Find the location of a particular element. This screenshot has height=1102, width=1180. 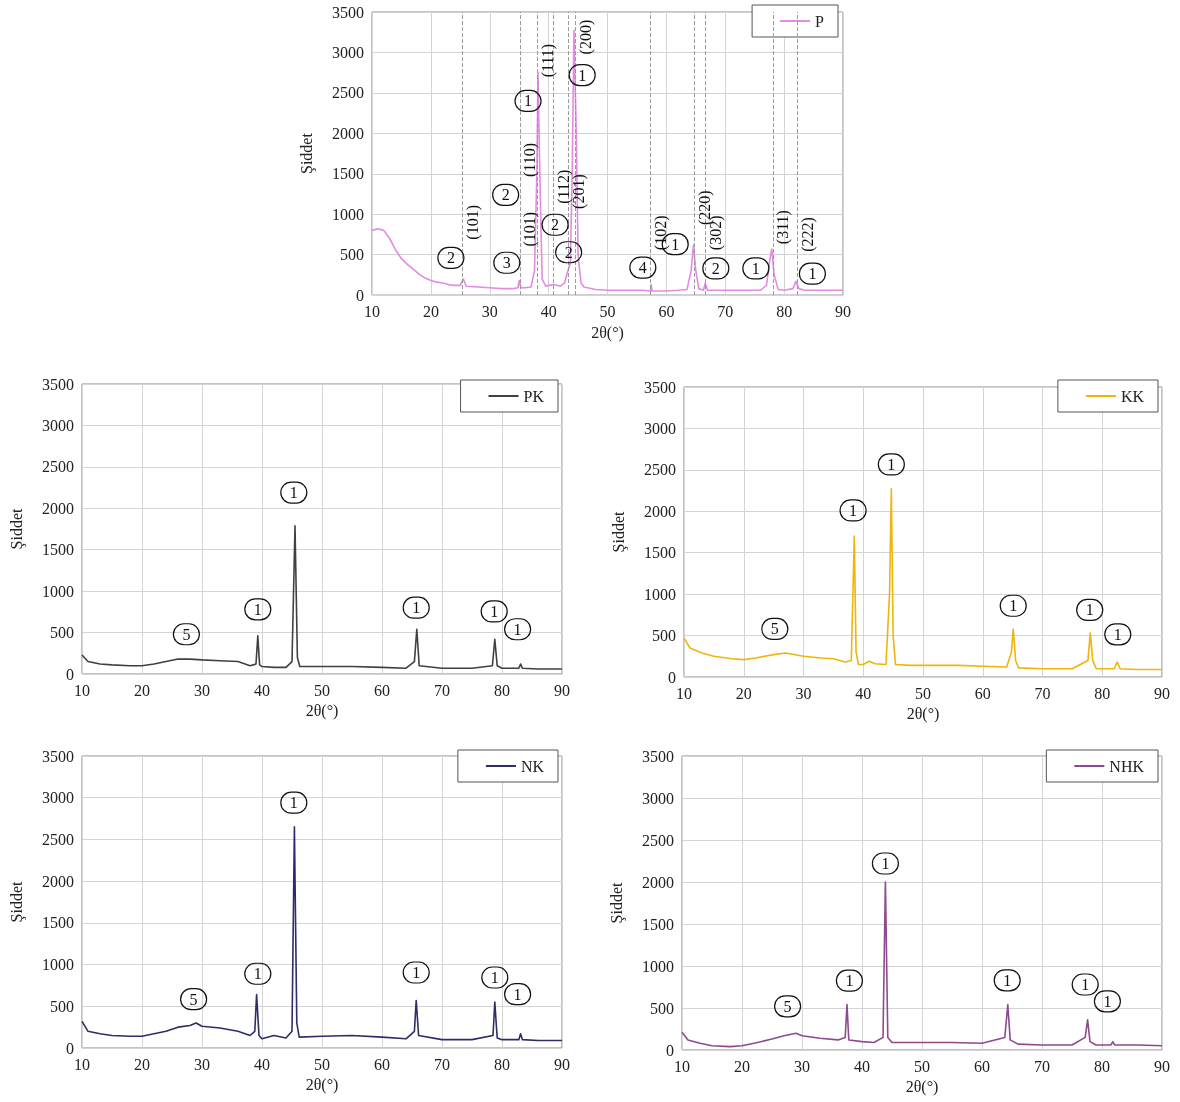

annotation: (110) is located at coordinates (530, 160).